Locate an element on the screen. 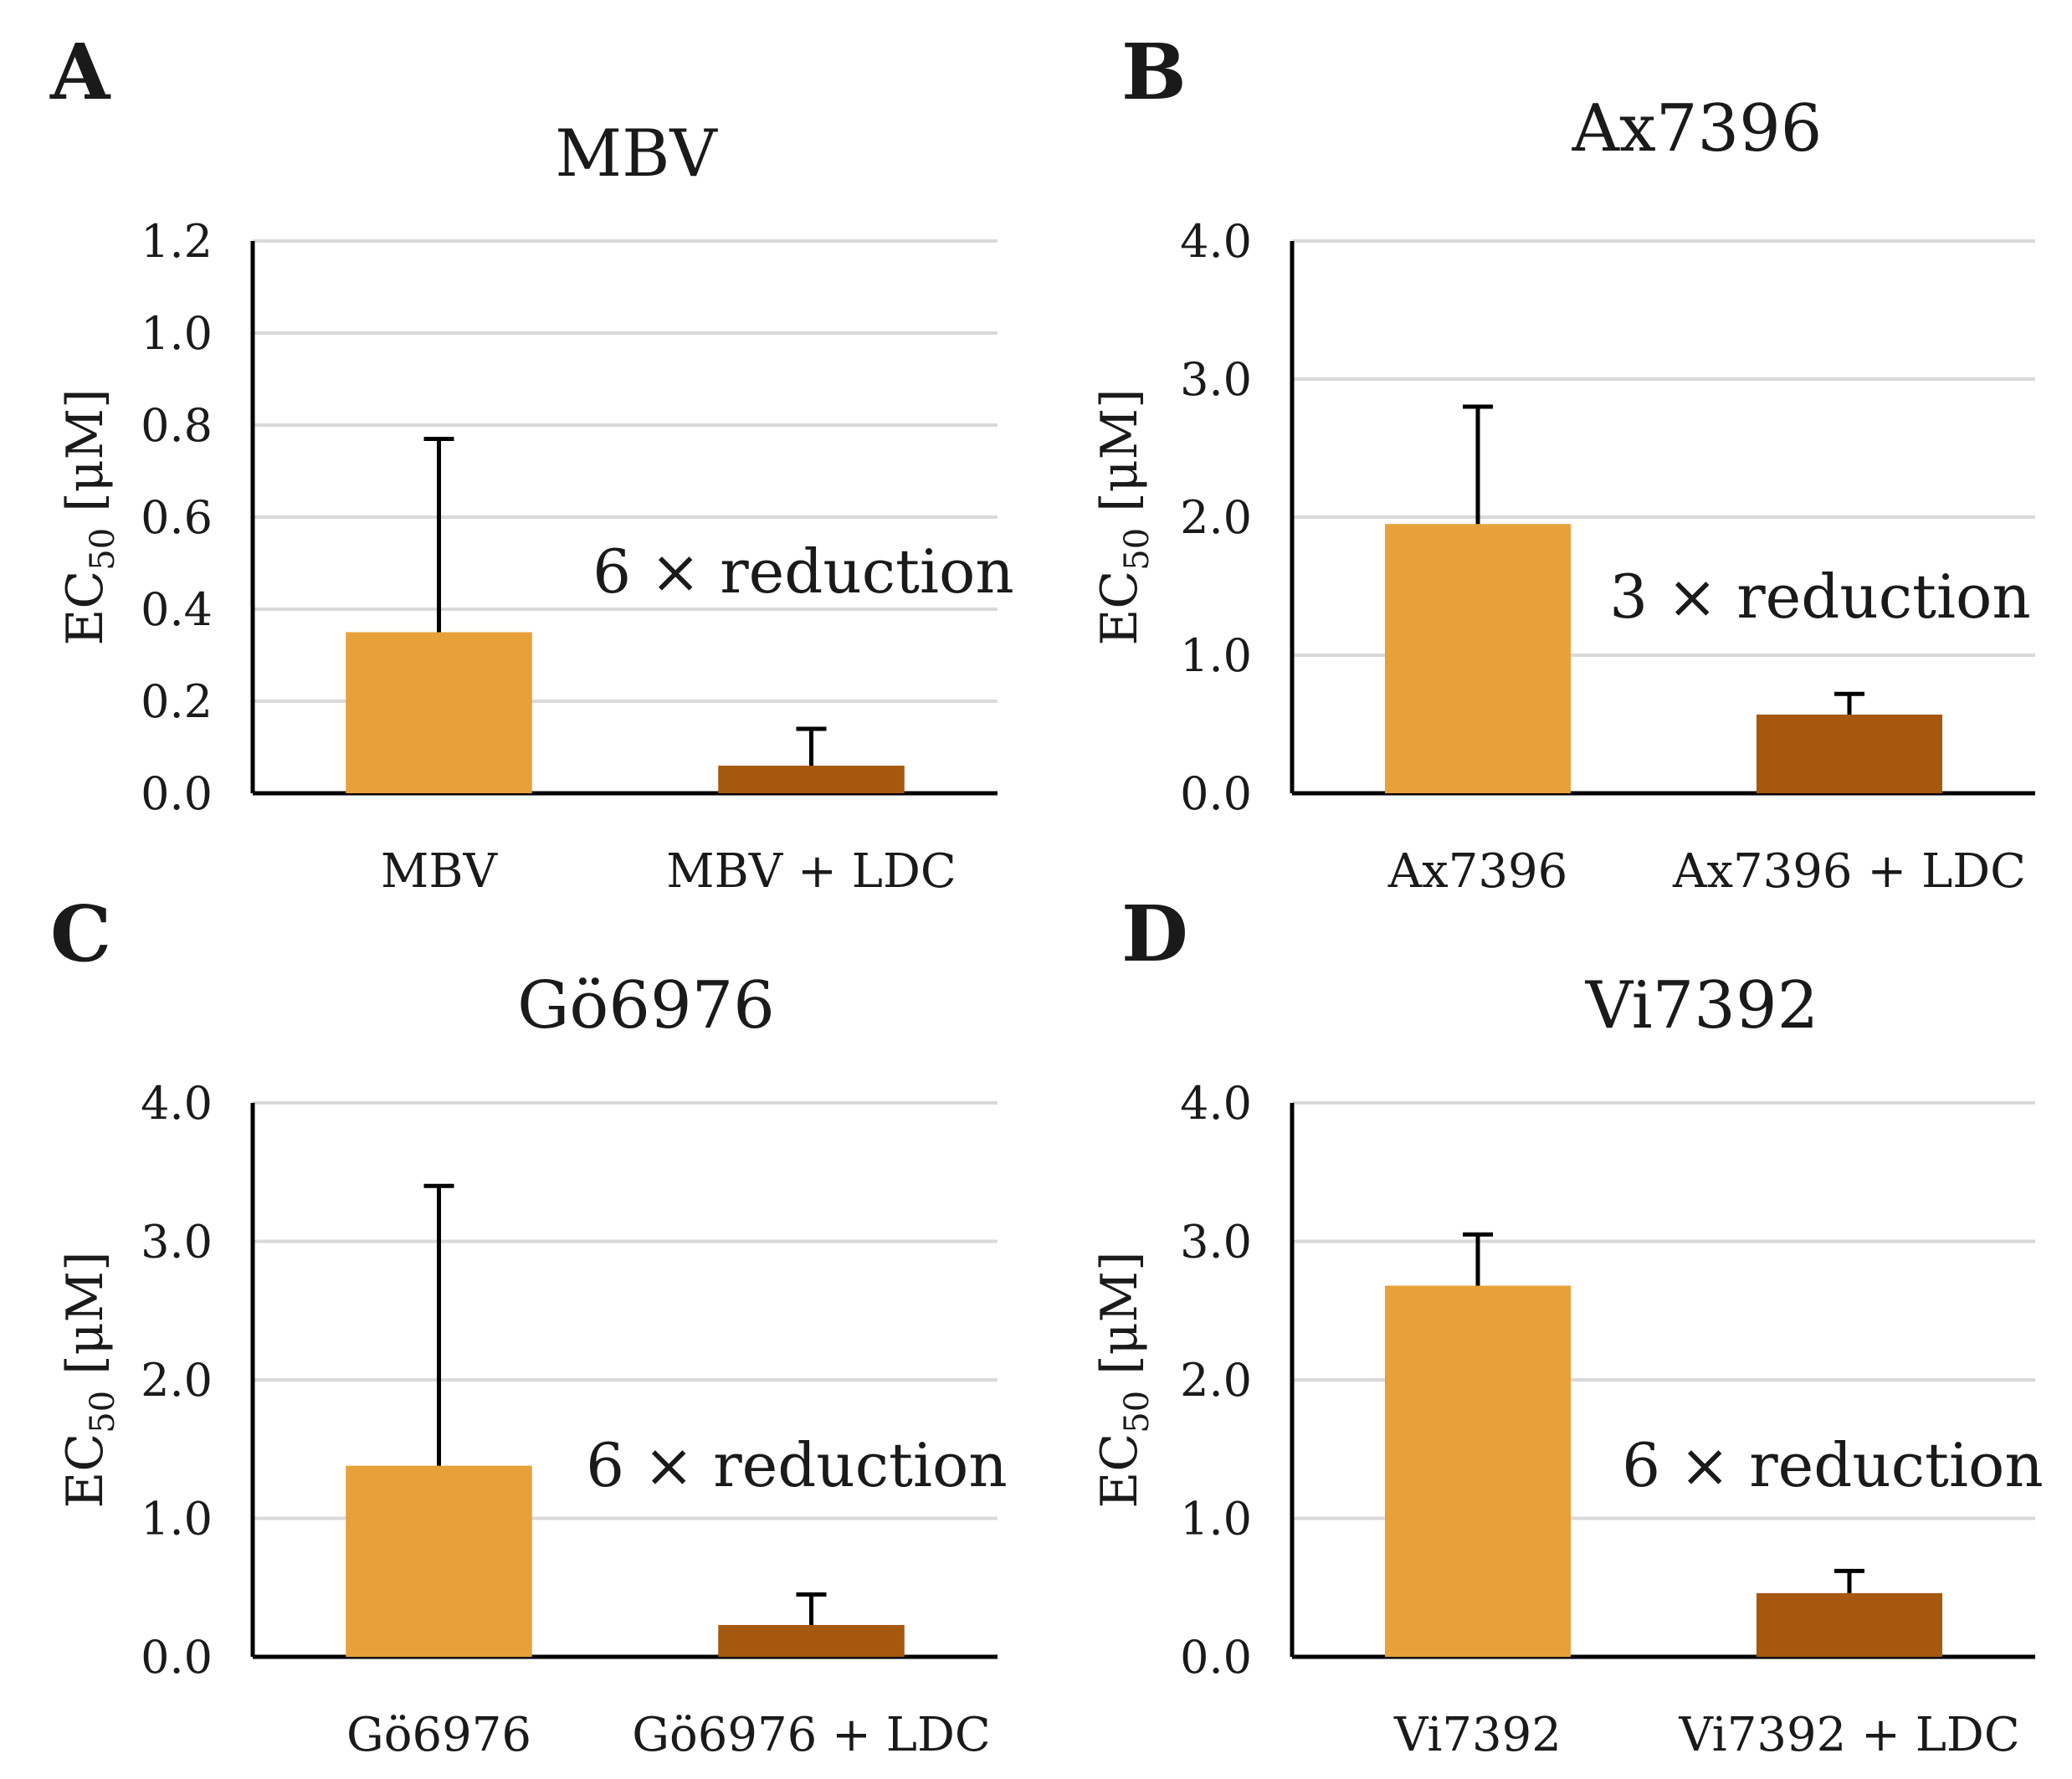 This screenshot has width=2072, height=1779. y-tick-label: 0.4 is located at coordinates (177, 609).